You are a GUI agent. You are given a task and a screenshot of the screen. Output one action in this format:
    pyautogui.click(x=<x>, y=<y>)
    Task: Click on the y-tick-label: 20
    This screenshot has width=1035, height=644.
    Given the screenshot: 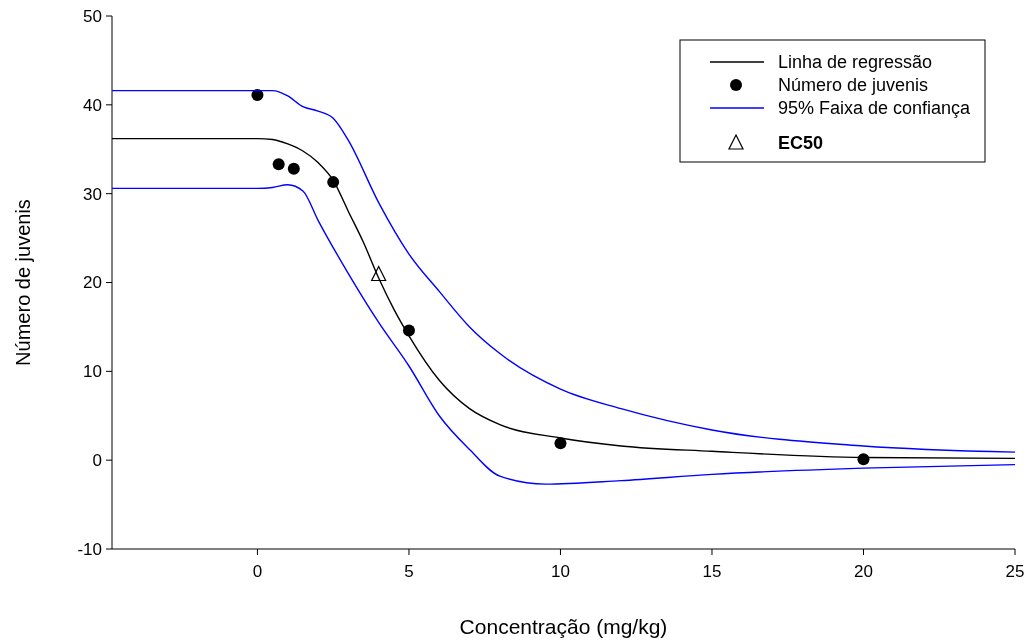 What is the action you would take?
    pyautogui.click(x=92, y=283)
    